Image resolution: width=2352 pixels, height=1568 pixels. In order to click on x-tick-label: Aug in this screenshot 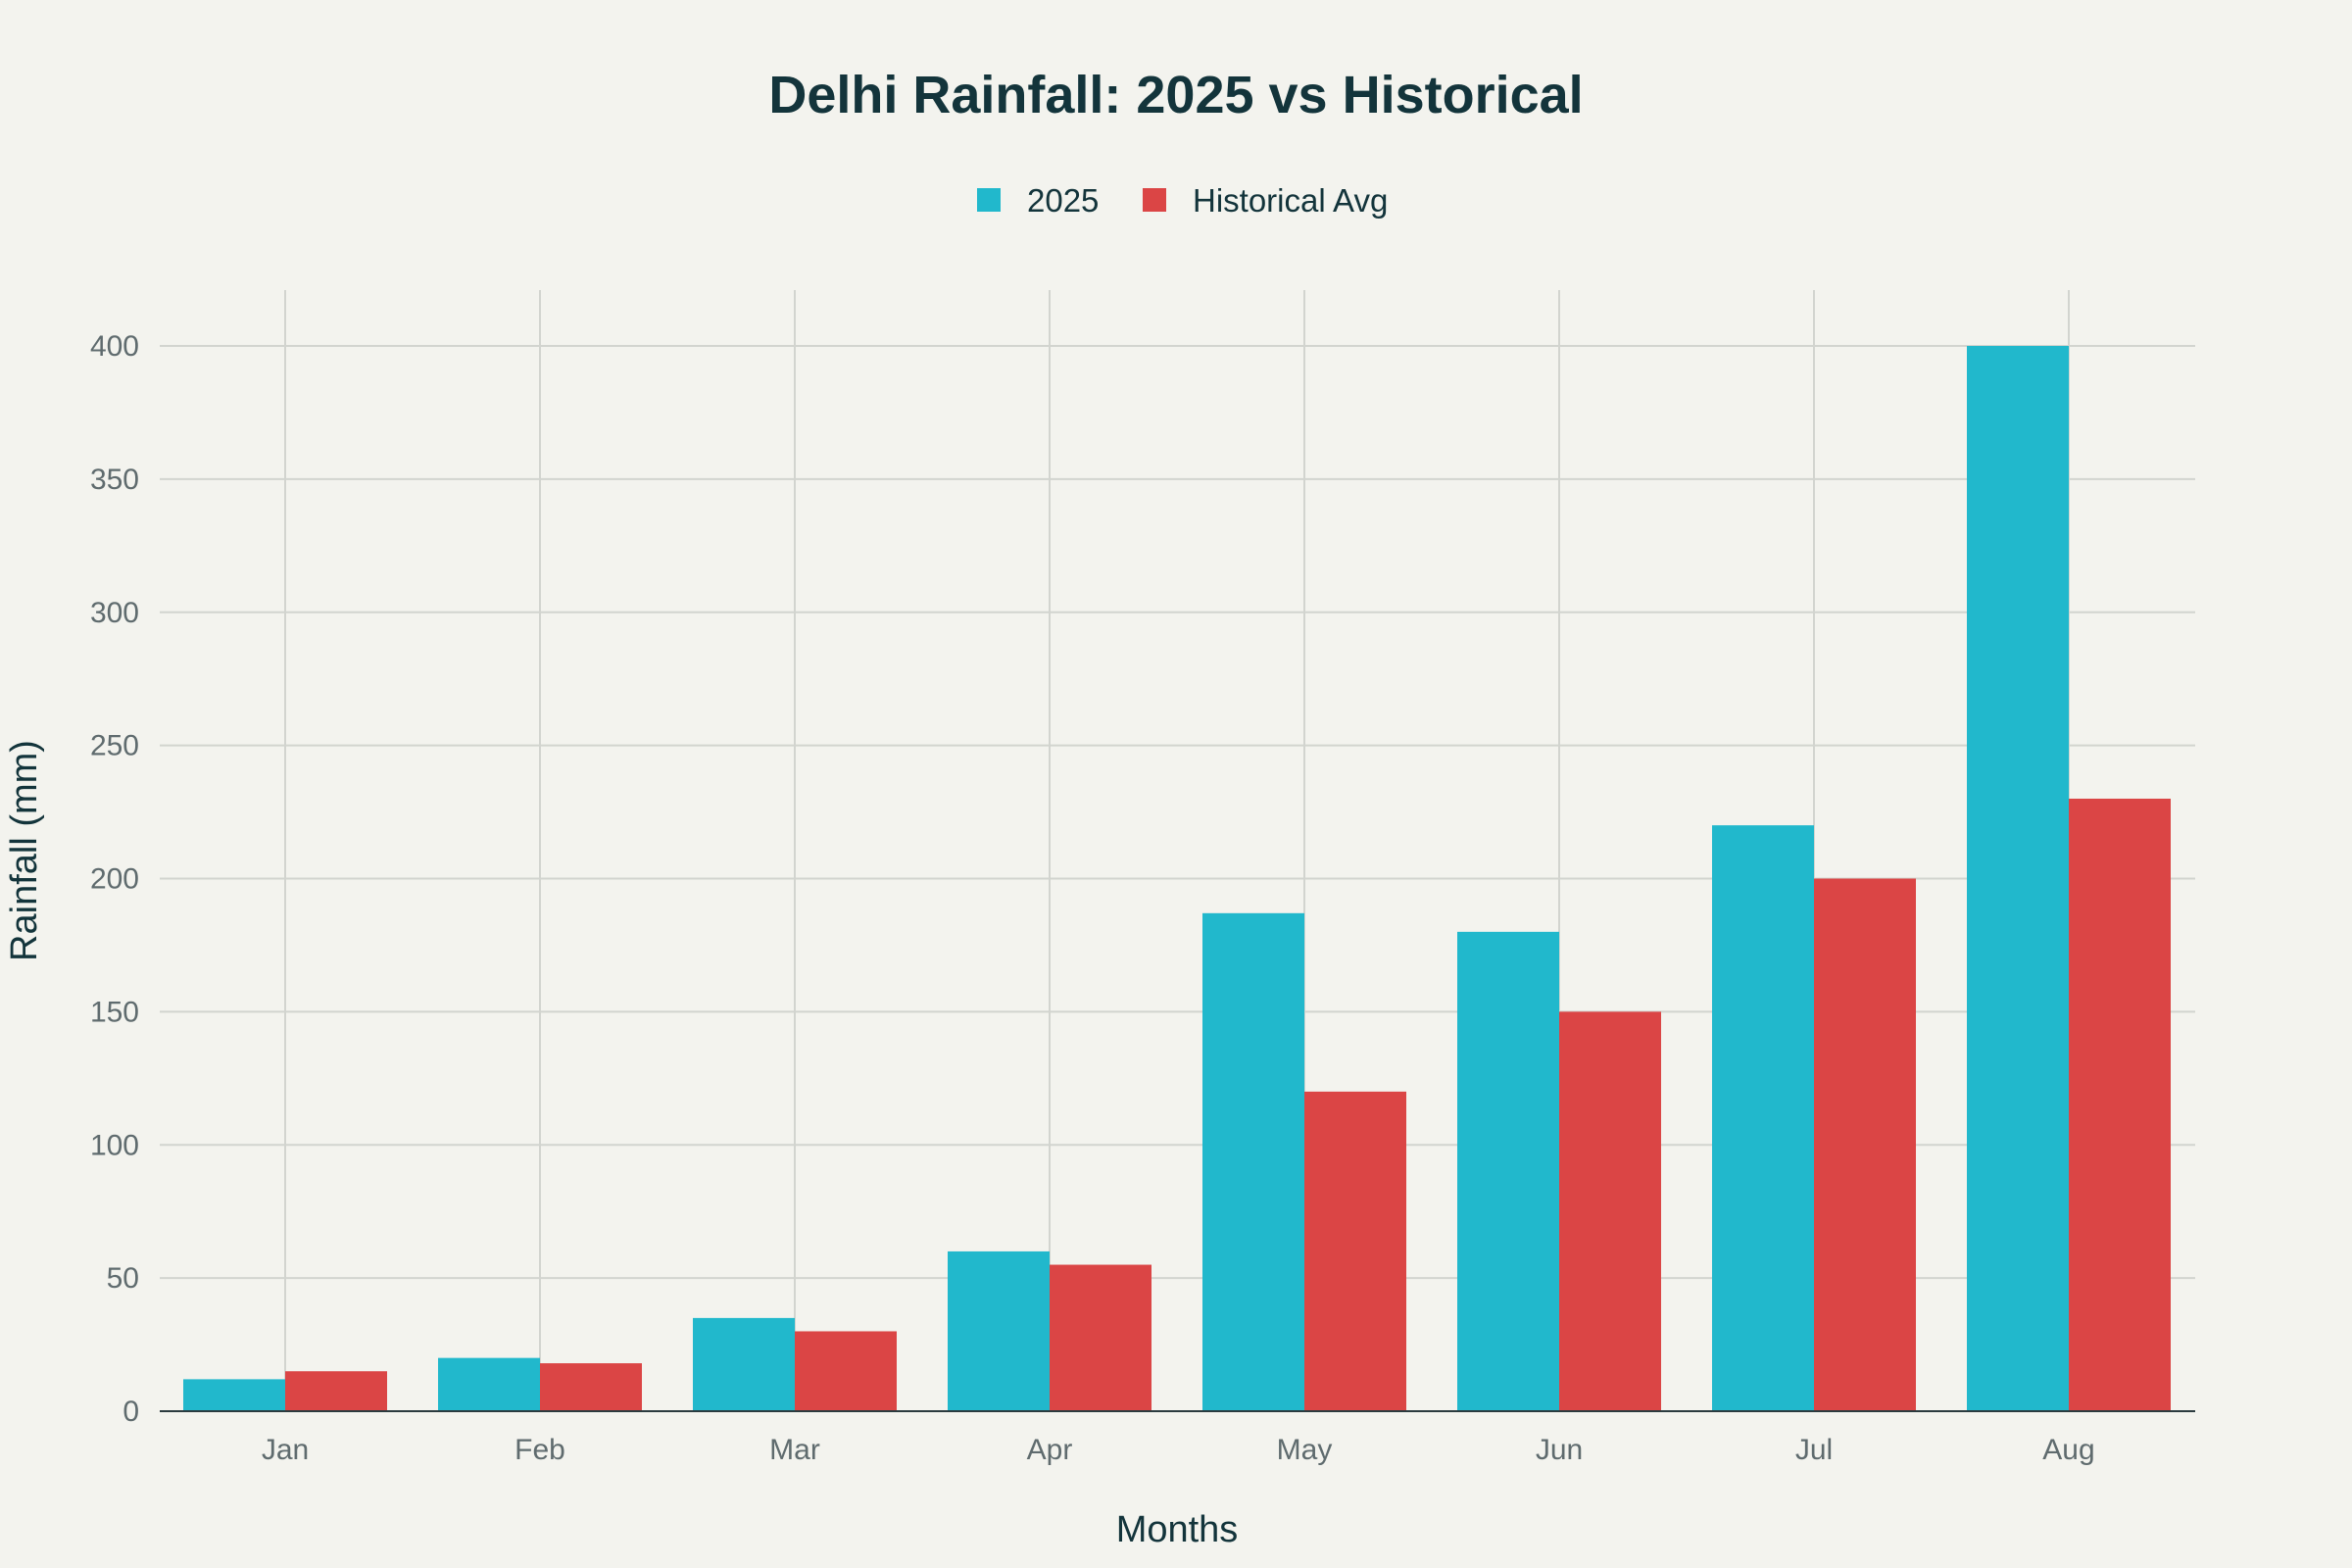, I will do `click(2068, 1450)`.